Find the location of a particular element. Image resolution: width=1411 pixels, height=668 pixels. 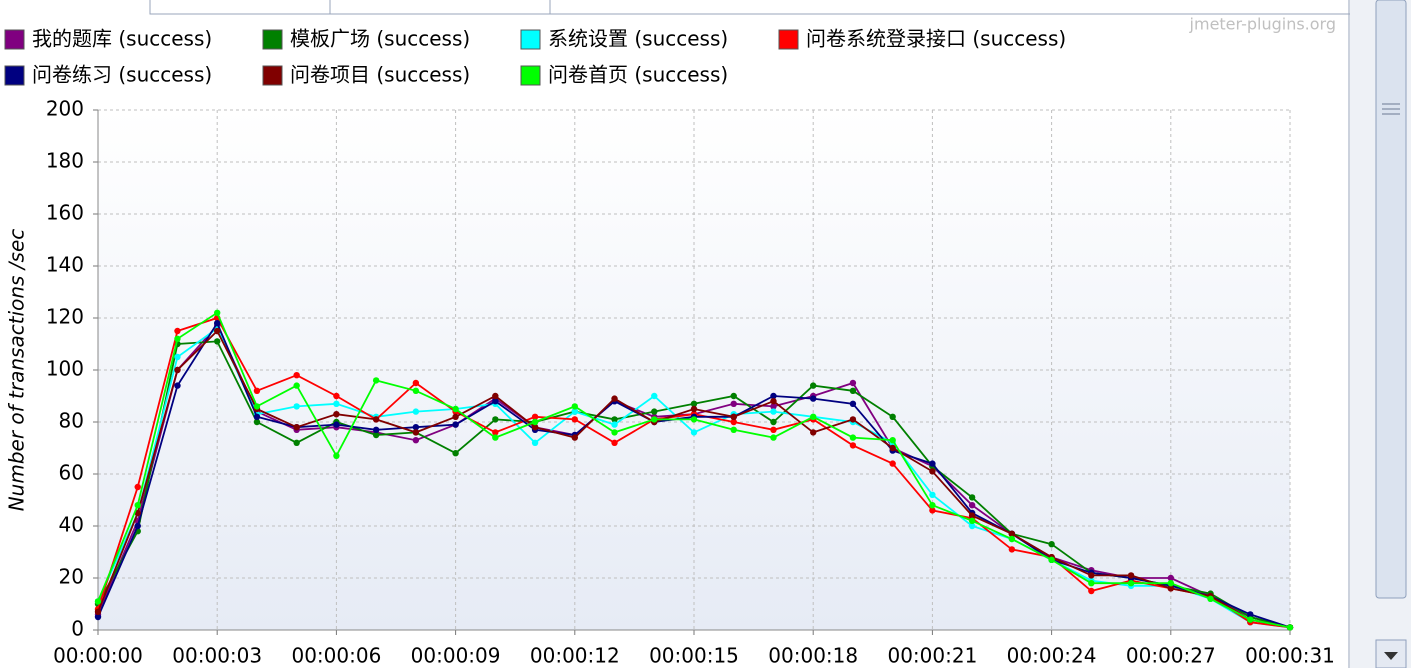

legend-label: 问卷首页 (success) is located at coordinates (638, 75).